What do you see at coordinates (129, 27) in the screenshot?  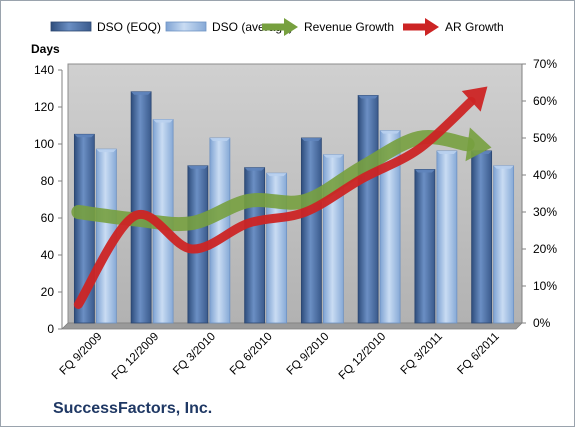 I see `legend-label: DSO (EOQ)` at bounding box center [129, 27].